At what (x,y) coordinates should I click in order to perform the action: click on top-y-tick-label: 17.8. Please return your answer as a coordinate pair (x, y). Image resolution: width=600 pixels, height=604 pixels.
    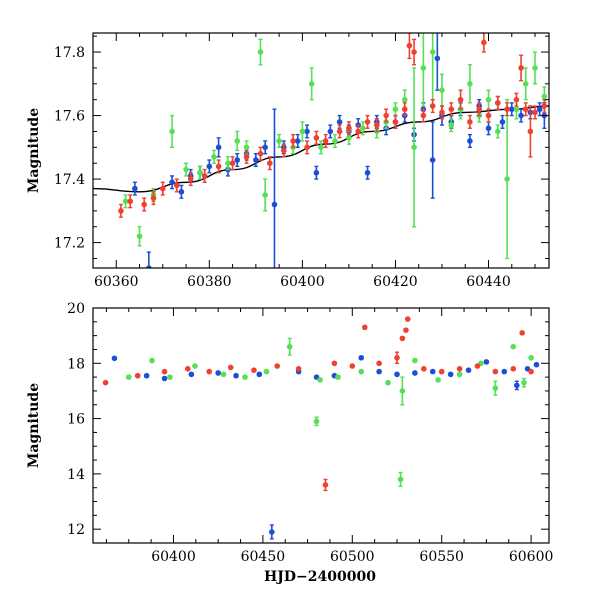
    Looking at the image, I should click on (69, 53).